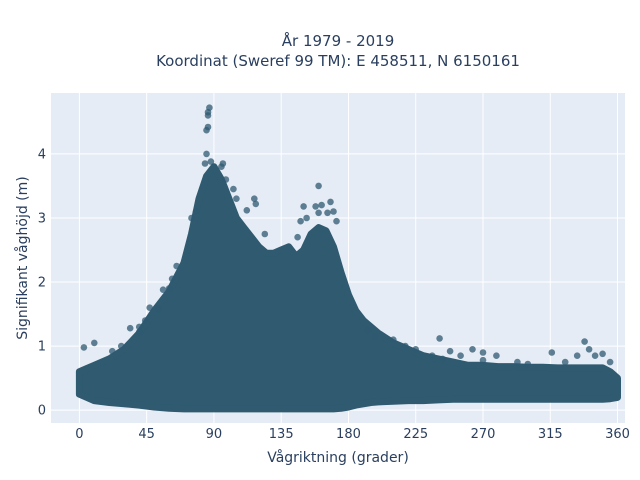  I want to click on x-tick-label: 180, so click(348, 434).